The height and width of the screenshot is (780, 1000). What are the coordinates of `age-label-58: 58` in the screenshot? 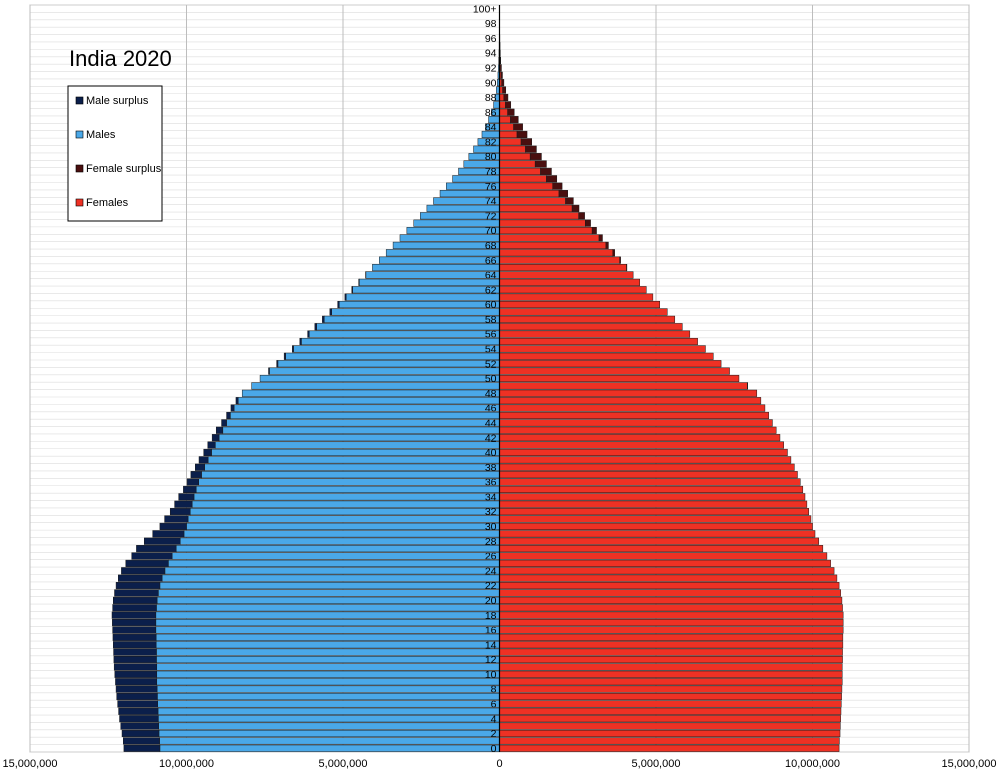 It's located at (491, 320).